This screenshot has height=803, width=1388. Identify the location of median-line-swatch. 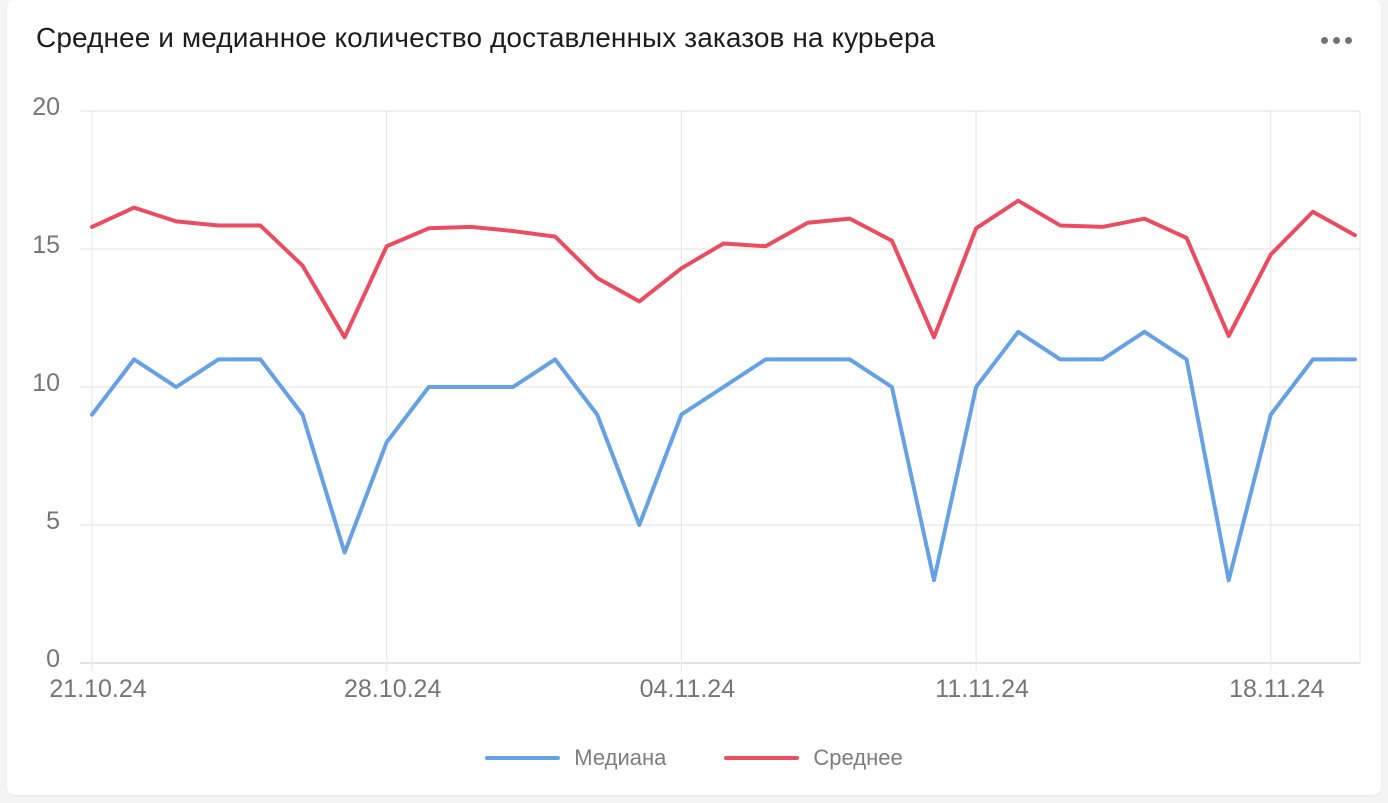
(523, 758).